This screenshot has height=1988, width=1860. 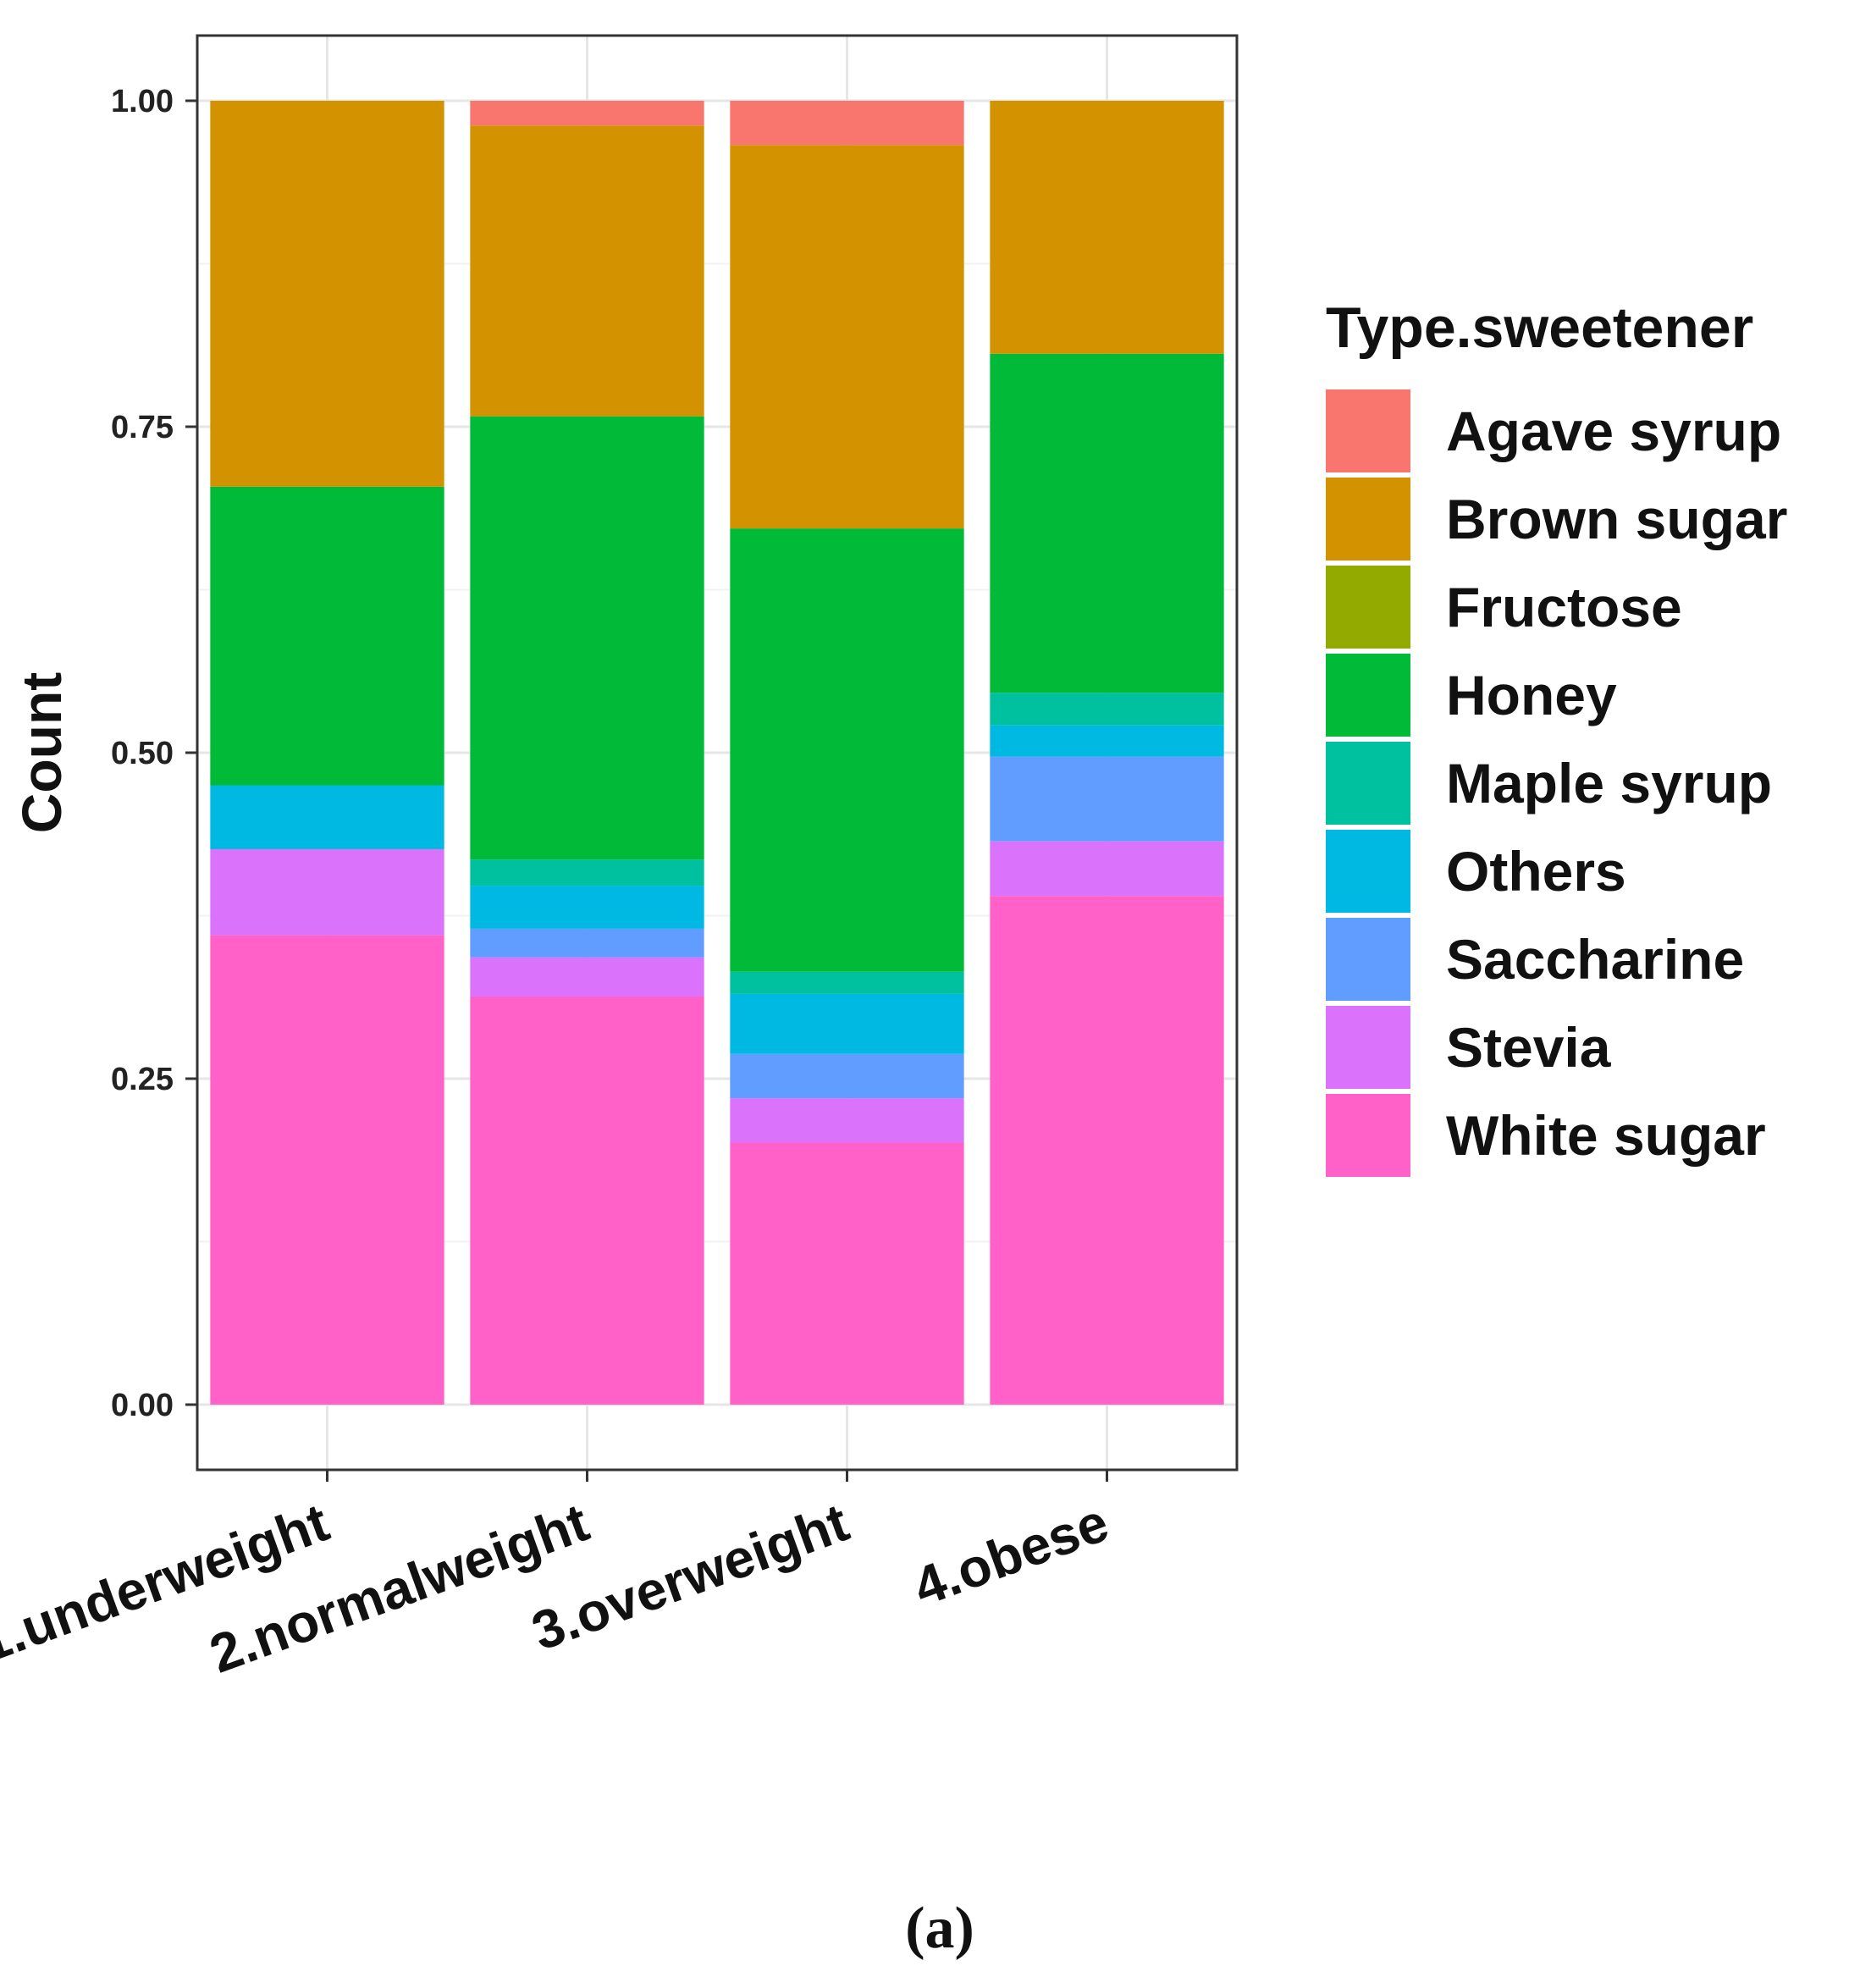 What do you see at coordinates (1529, 1048) in the screenshot?
I see `legend-label: Stevia` at bounding box center [1529, 1048].